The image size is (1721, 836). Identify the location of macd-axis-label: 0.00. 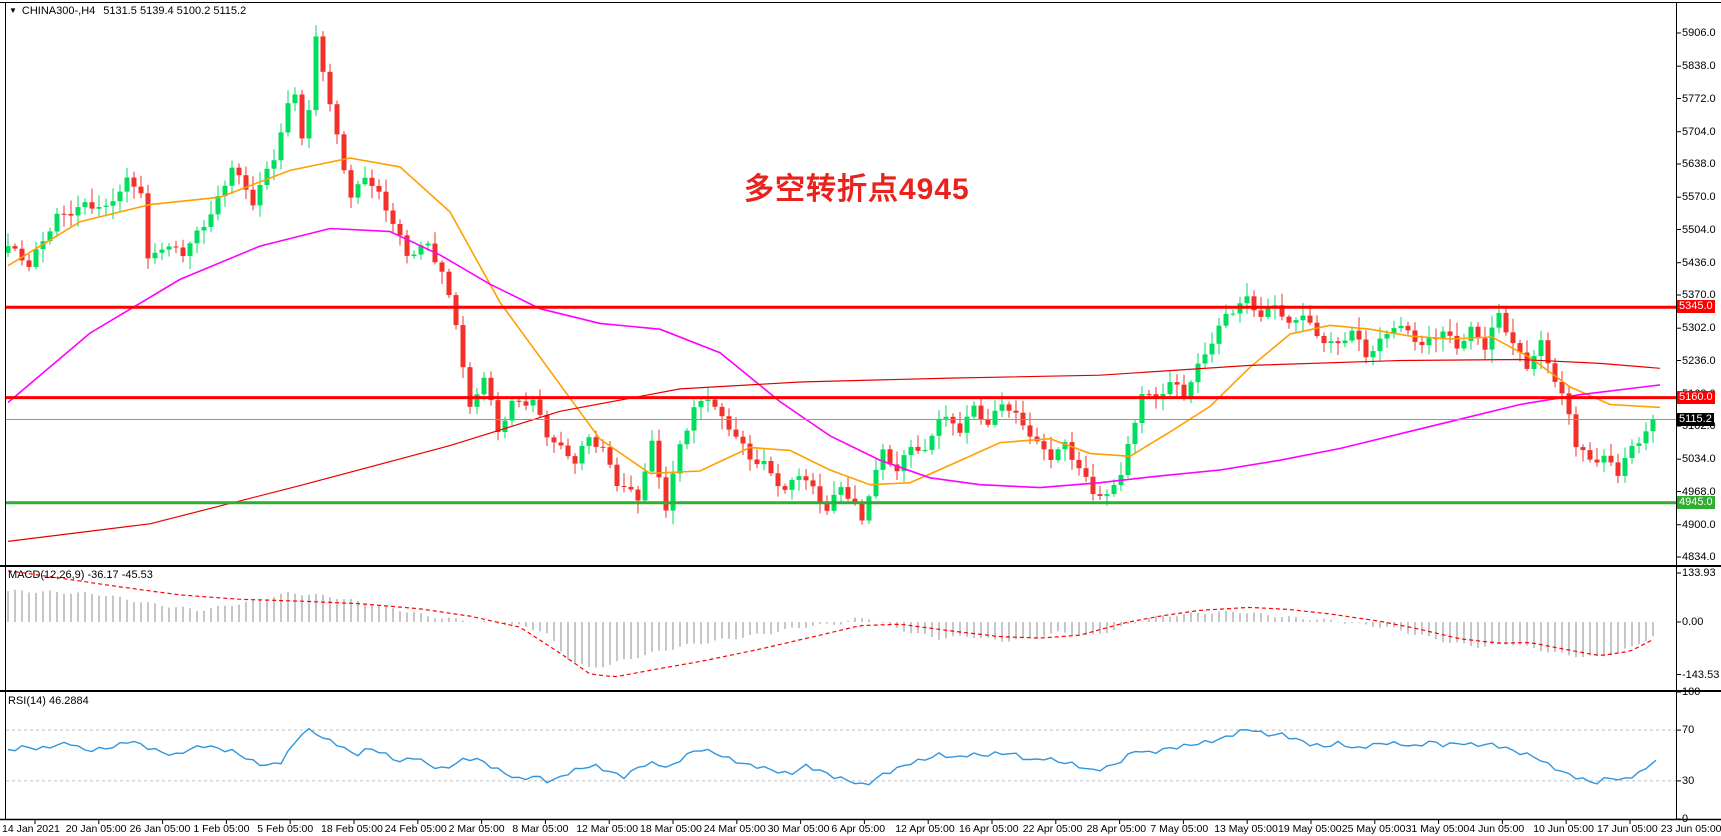
(1693, 622).